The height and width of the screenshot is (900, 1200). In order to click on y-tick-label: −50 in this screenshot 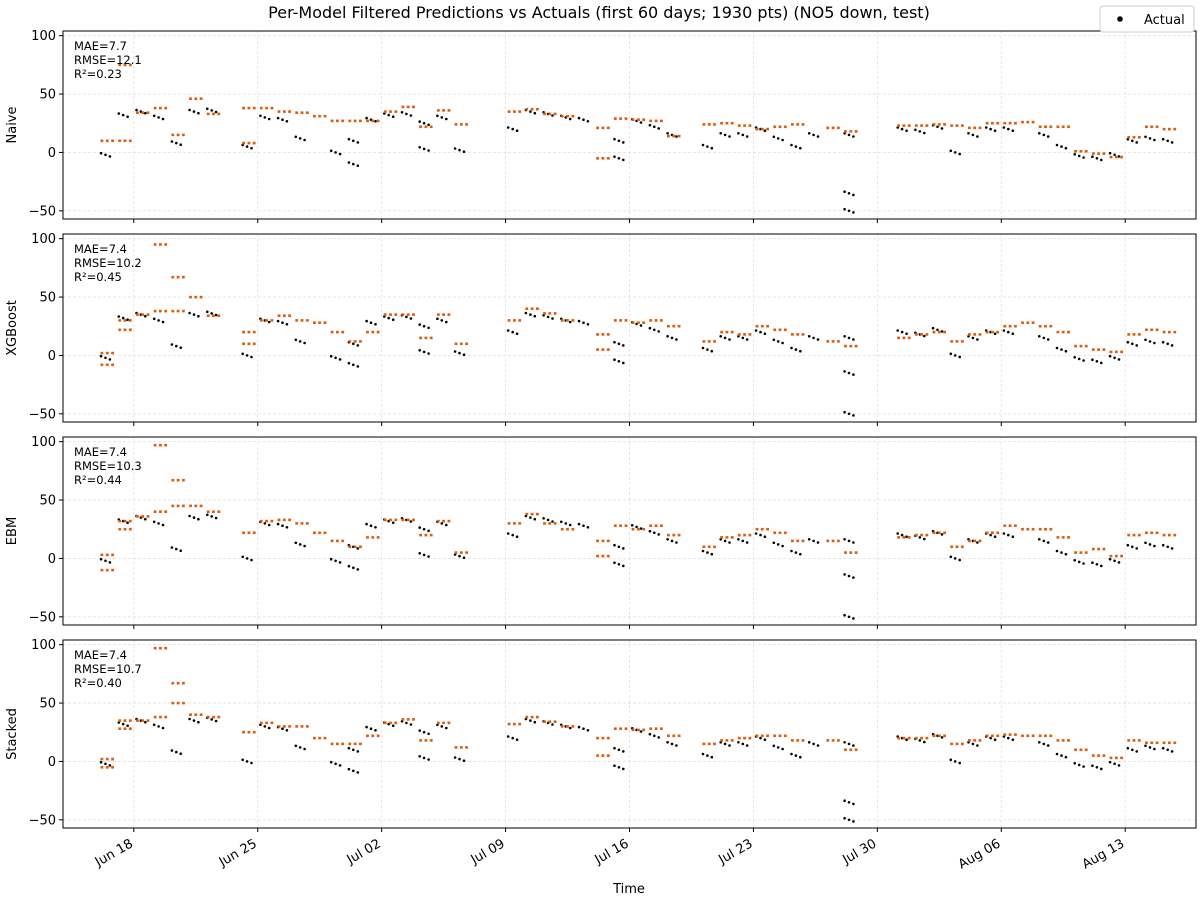, I will do `click(42, 414)`.